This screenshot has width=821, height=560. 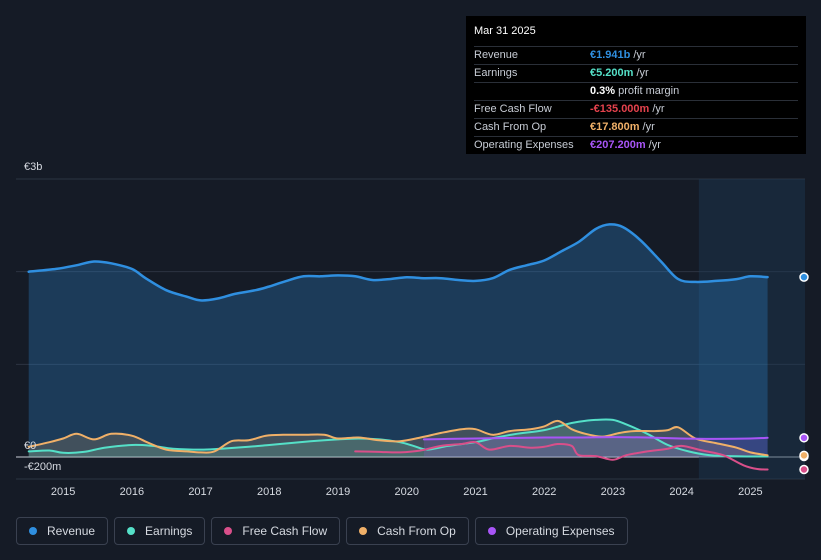 I want to click on tooltip-row: Revenue €1.941b/yr, so click(x=636, y=56).